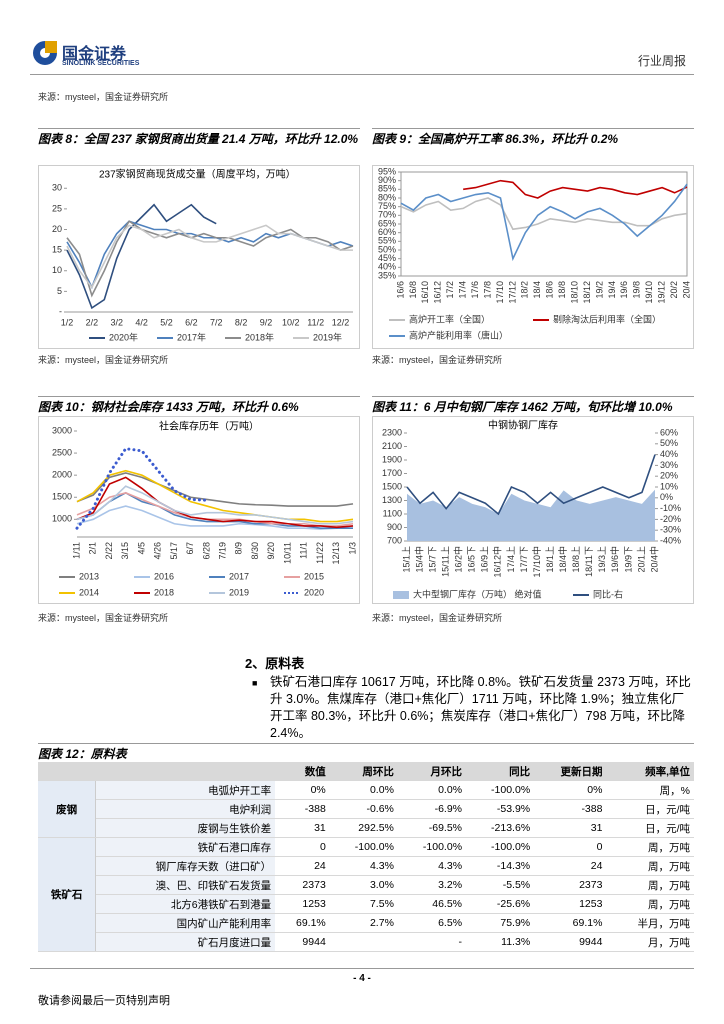  What do you see at coordinates (446, 561) in the screenshot?
I see `x-tick-label: 15/11上` at bounding box center [446, 561].